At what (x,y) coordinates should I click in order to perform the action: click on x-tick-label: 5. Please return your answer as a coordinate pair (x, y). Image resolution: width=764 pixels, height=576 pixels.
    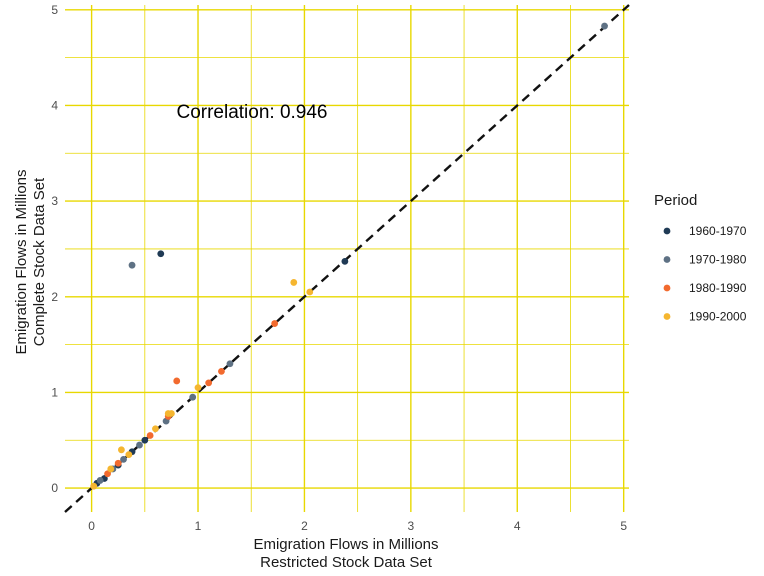
    Looking at the image, I should click on (623, 526).